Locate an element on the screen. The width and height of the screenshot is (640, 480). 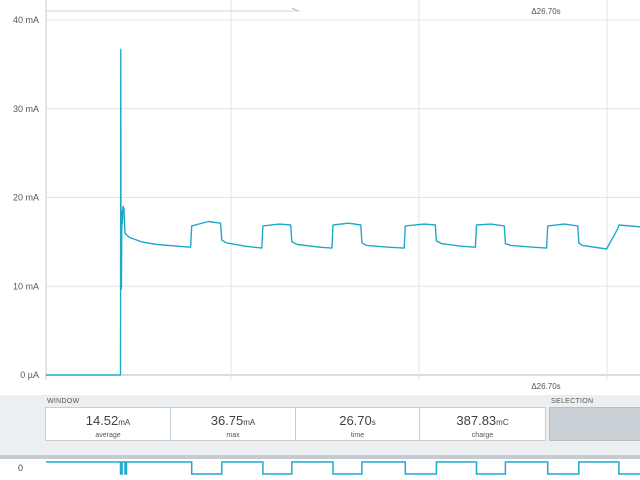
window-delta-bottom-label: Δ26.70s is located at coordinates (545, 386).